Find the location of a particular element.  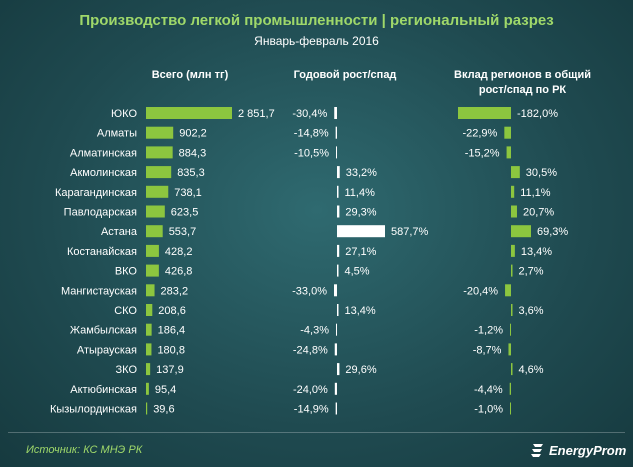

contribution-value-label: 13,4% is located at coordinates (536, 252).